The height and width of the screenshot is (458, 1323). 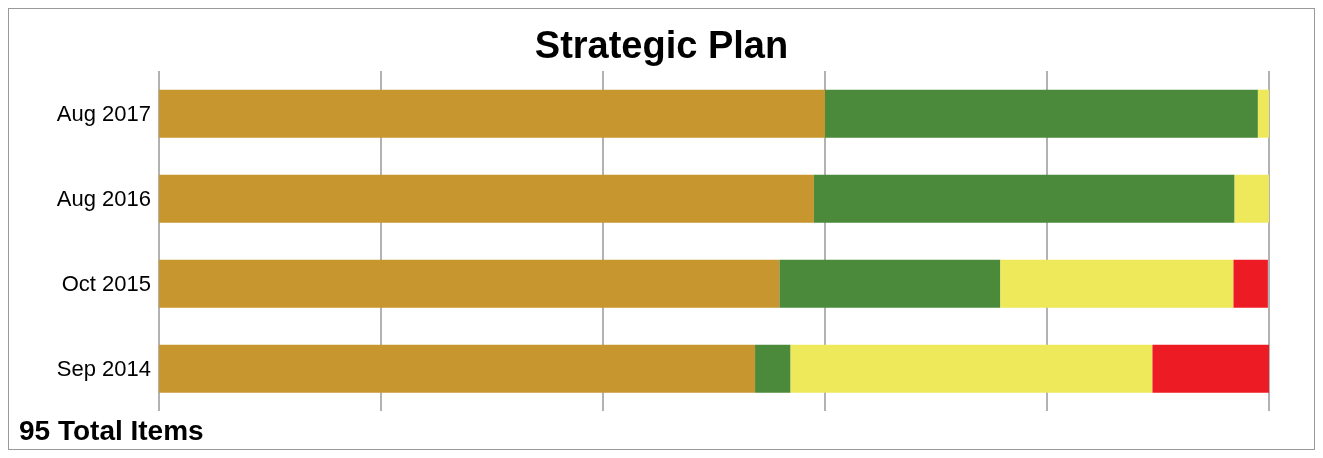 What do you see at coordinates (103, 199) in the screenshot?
I see `y-tick-label: Aug 2016` at bounding box center [103, 199].